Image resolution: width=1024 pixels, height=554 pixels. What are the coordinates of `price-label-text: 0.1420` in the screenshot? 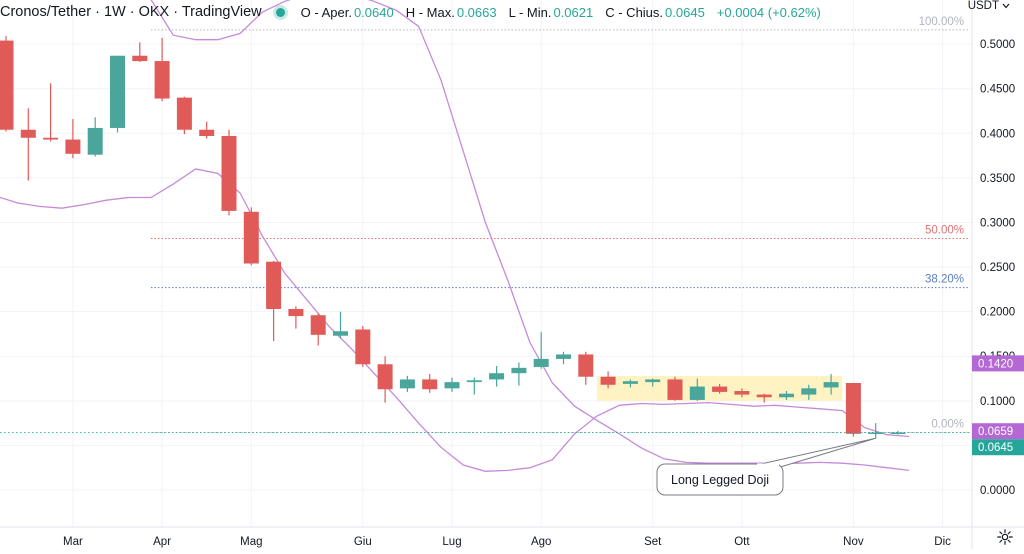 It's located at (995, 364).